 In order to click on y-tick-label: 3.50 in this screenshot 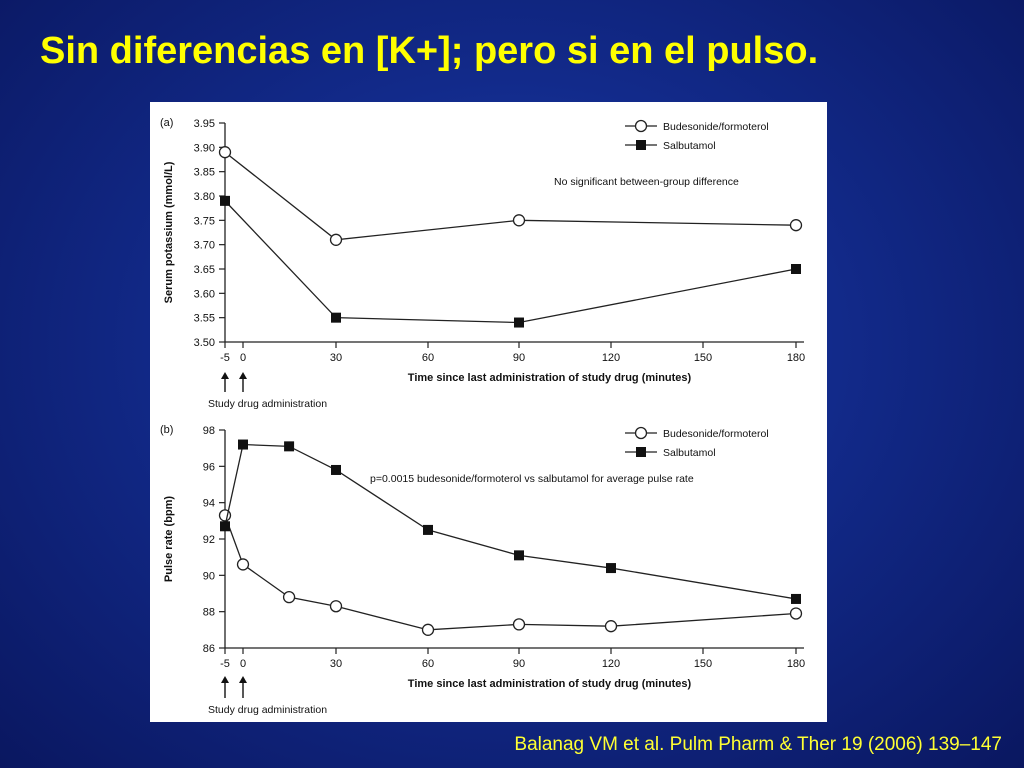, I will do `click(204, 343)`.